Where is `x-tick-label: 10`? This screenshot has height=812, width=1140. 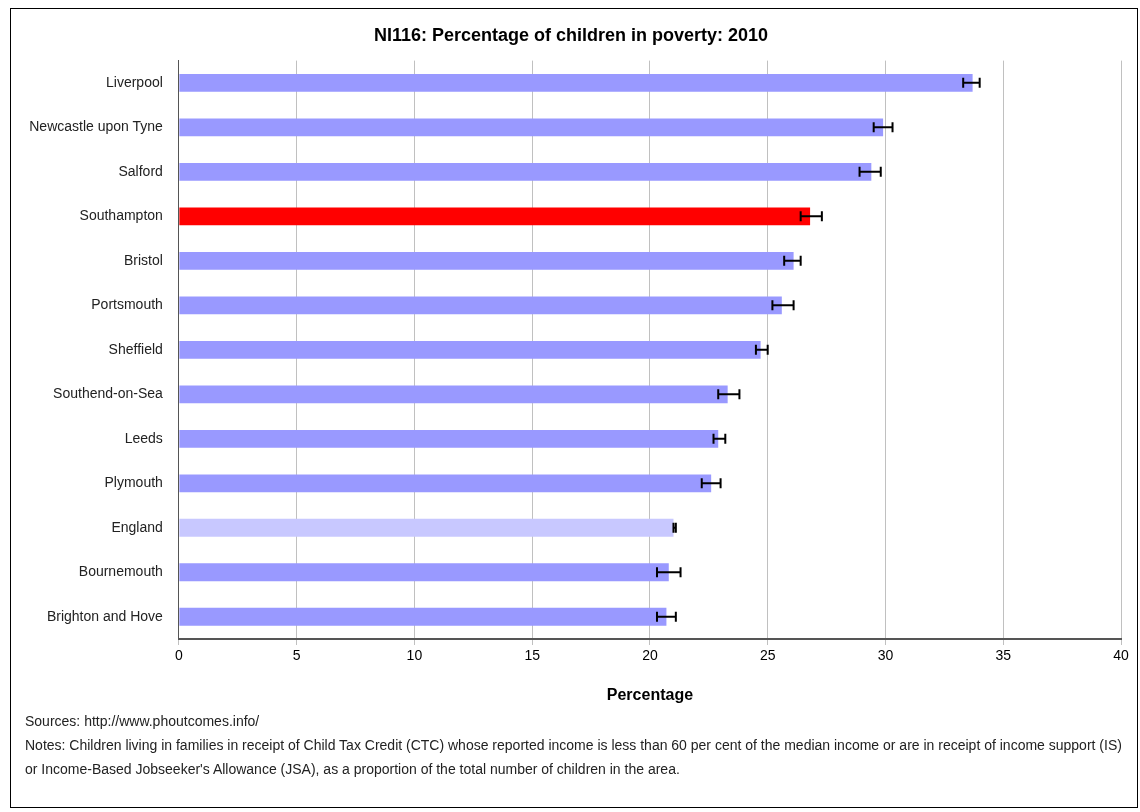
x-tick-label: 10 is located at coordinates (414, 655).